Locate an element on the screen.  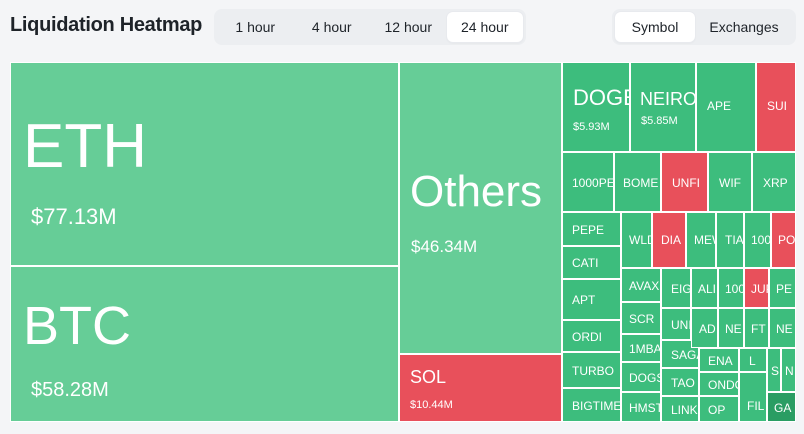
tile-tia: TIA is located at coordinates (730, 240).